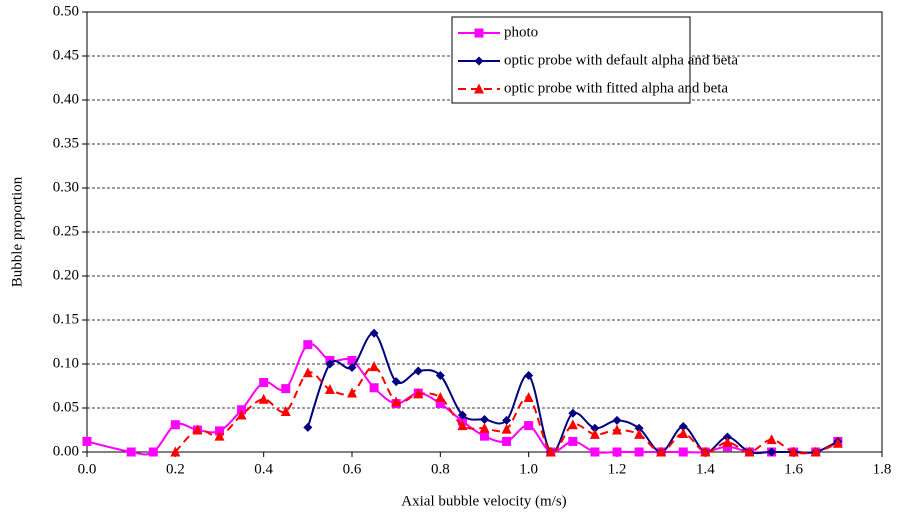 The image size is (900, 515). Describe the element at coordinates (66, 187) in the screenshot. I see `y-tick-label: 0.30` at that location.